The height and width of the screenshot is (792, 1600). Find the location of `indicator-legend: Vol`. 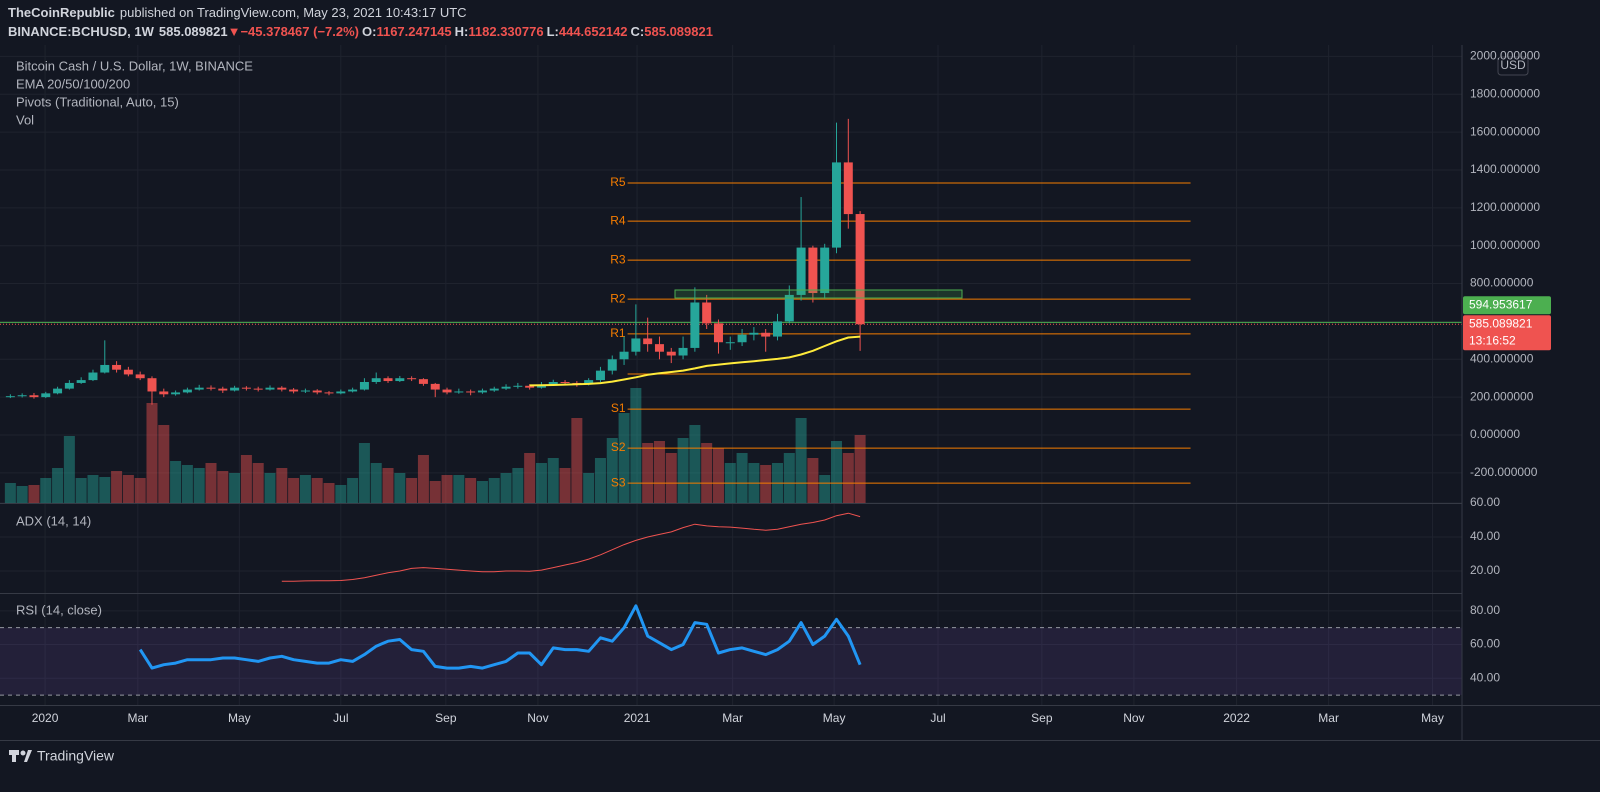

indicator-legend: Vol is located at coordinates (25, 119).